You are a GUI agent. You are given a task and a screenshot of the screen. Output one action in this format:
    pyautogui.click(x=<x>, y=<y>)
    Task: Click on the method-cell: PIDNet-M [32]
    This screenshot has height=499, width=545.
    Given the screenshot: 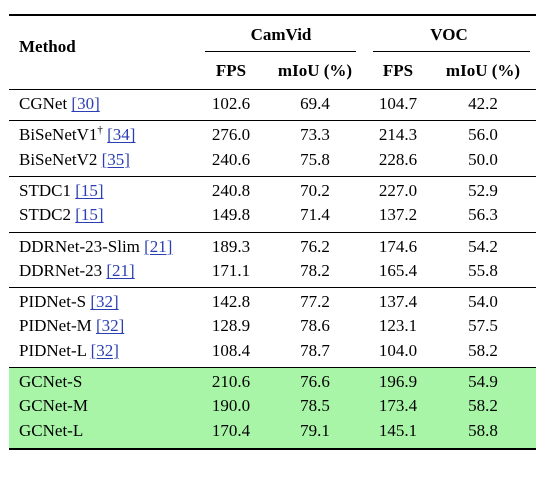 What is the action you would take?
    pyautogui.click(x=71, y=326)
    